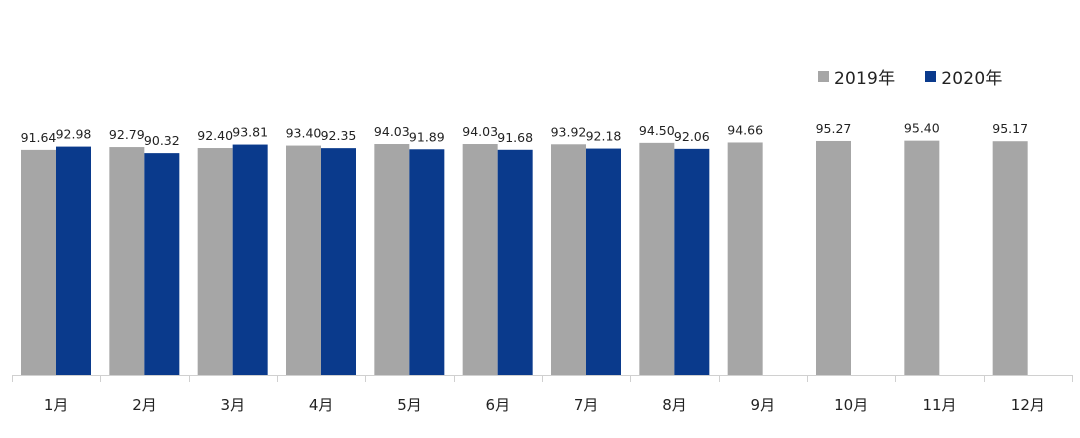 This screenshot has width=1080, height=438. I want to click on x-tick-label-9月: 9月, so click(763, 405).